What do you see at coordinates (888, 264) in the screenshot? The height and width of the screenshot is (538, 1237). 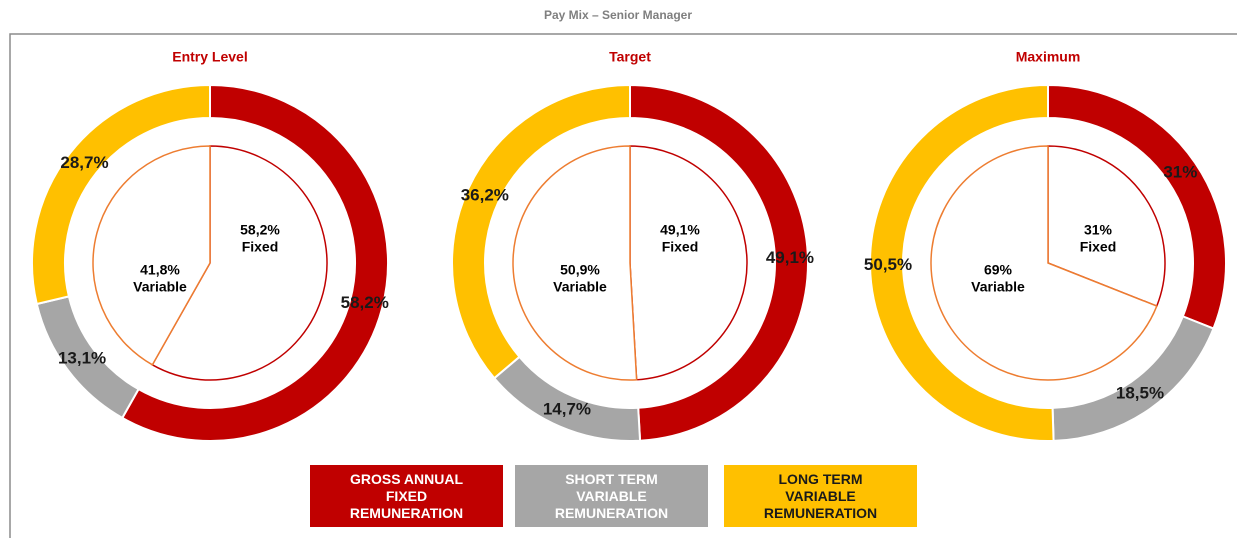 I see `segment-label: 50,5%` at bounding box center [888, 264].